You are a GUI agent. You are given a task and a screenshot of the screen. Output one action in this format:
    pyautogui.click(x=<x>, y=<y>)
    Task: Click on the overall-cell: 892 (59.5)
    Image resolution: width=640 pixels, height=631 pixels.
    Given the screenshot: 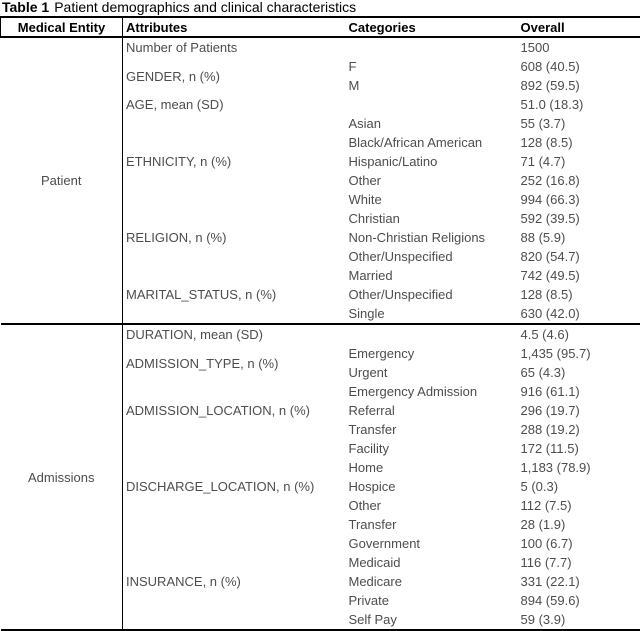 What is the action you would take?
    pyautogui.click(x=550, y=85)
    